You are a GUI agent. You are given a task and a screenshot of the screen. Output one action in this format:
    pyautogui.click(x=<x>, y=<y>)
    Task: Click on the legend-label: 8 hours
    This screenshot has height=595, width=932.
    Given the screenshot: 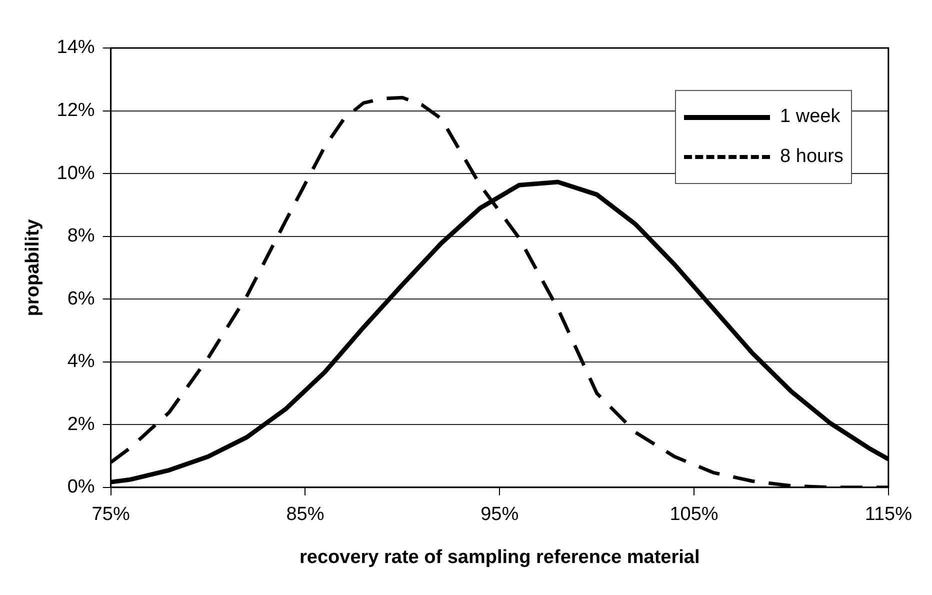 What is the action you would take?
    pyautogui.click(x=812, y=157)
    